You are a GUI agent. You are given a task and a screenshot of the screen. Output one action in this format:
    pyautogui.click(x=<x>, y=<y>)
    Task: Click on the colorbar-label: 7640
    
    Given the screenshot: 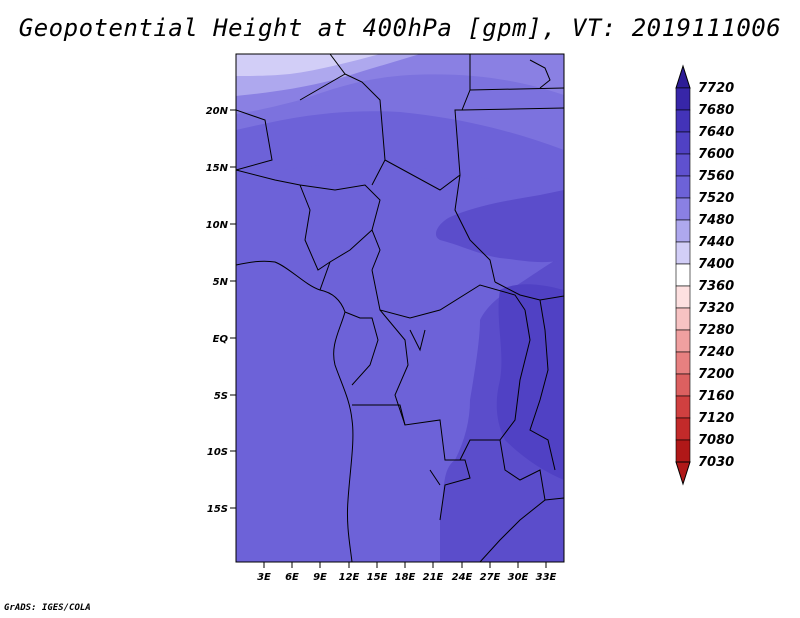 What is the action you would take?
    pyautogui.click(x=716, y=132)
    